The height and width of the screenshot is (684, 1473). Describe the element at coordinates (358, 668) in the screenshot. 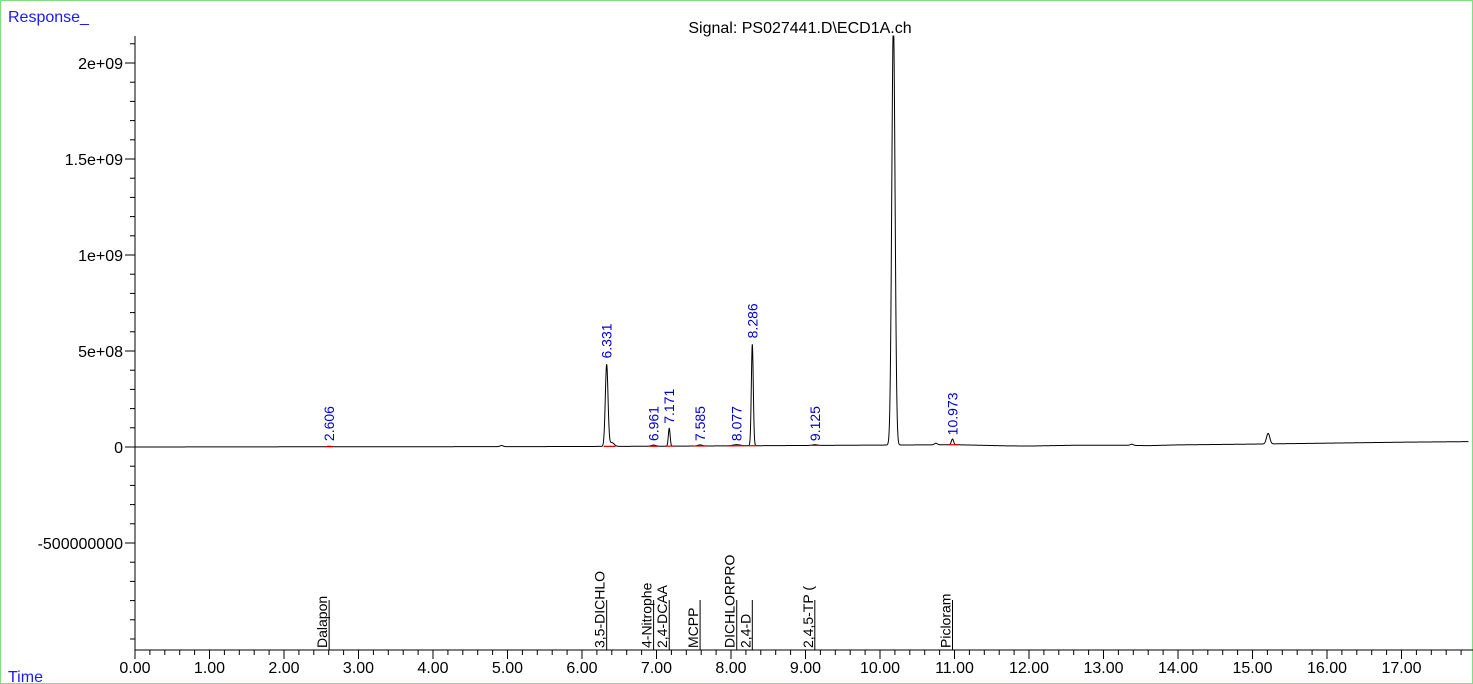

I see `x-tick-label: 3.00` at that location.